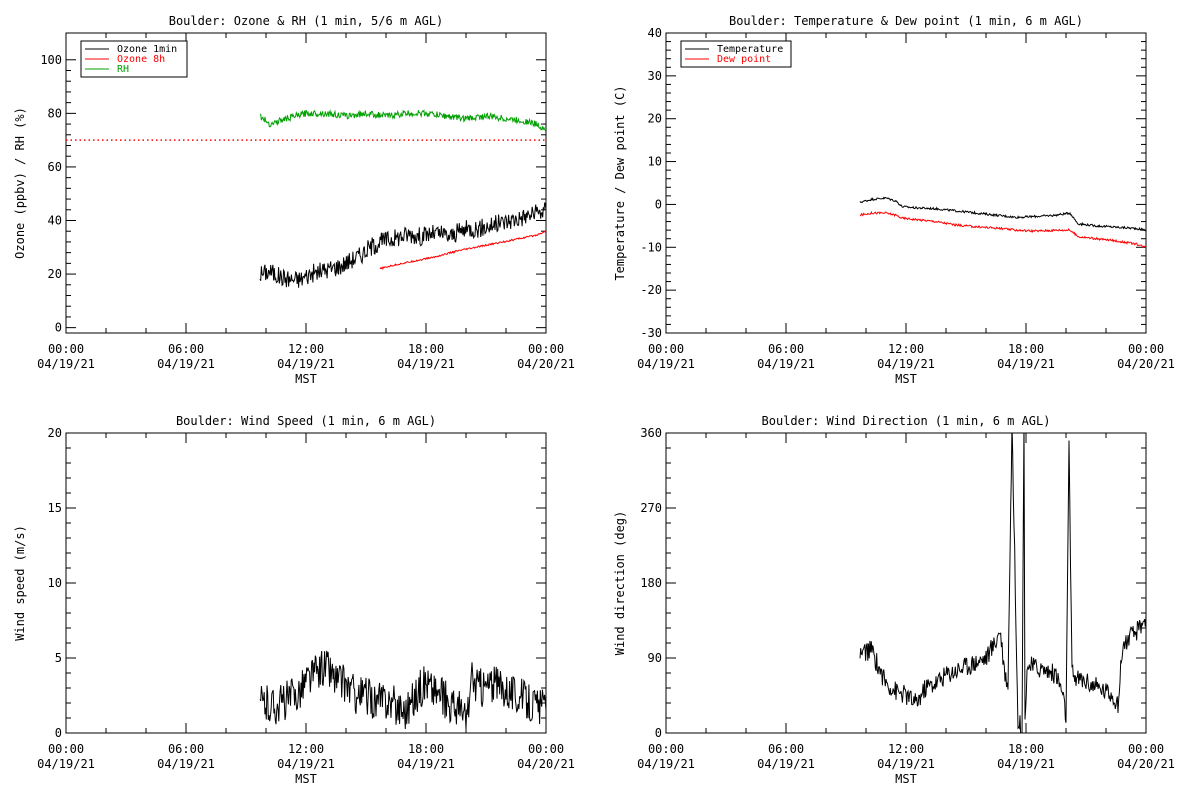 Image resolution: width=1200 pixels, height=800 pixels. What do you see at coordinates (906, 421) in the screenshot?
I see `chart-title: Boulder: Wind Direction (1 min, 6 m AGL)` at bounding box center [906, 421].